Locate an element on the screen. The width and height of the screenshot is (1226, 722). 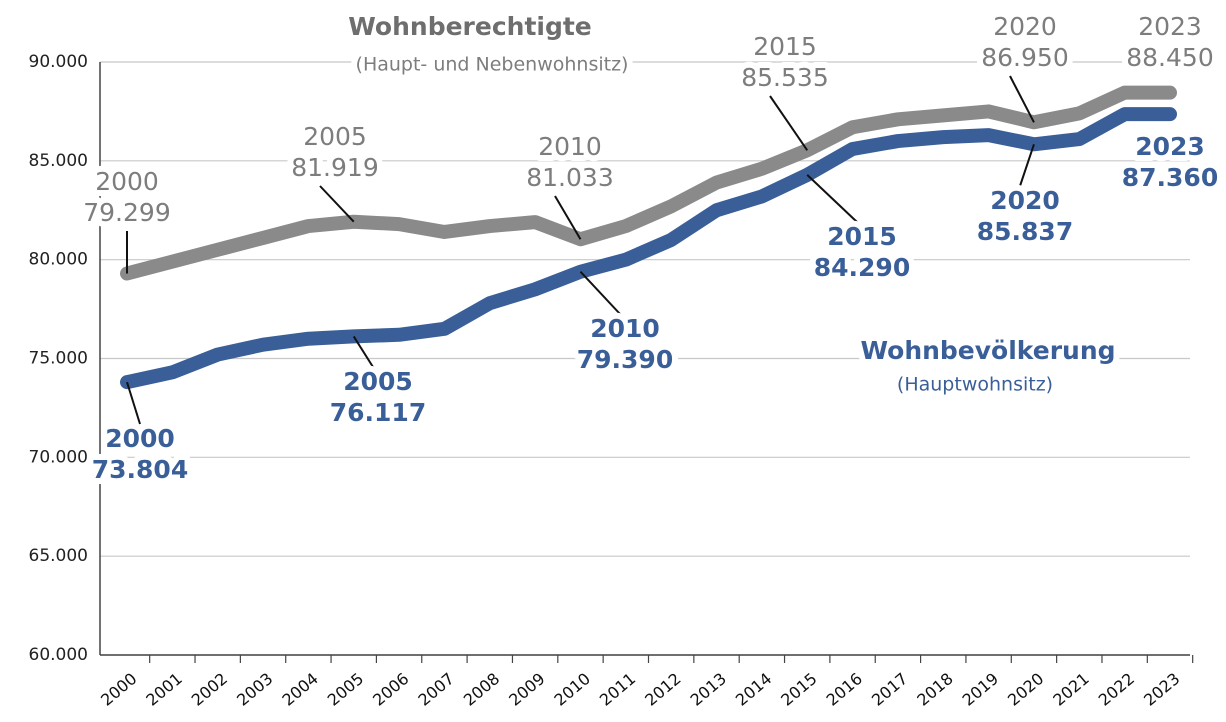
y-tick-label: 80.000 is located at coordinates (58, 260).